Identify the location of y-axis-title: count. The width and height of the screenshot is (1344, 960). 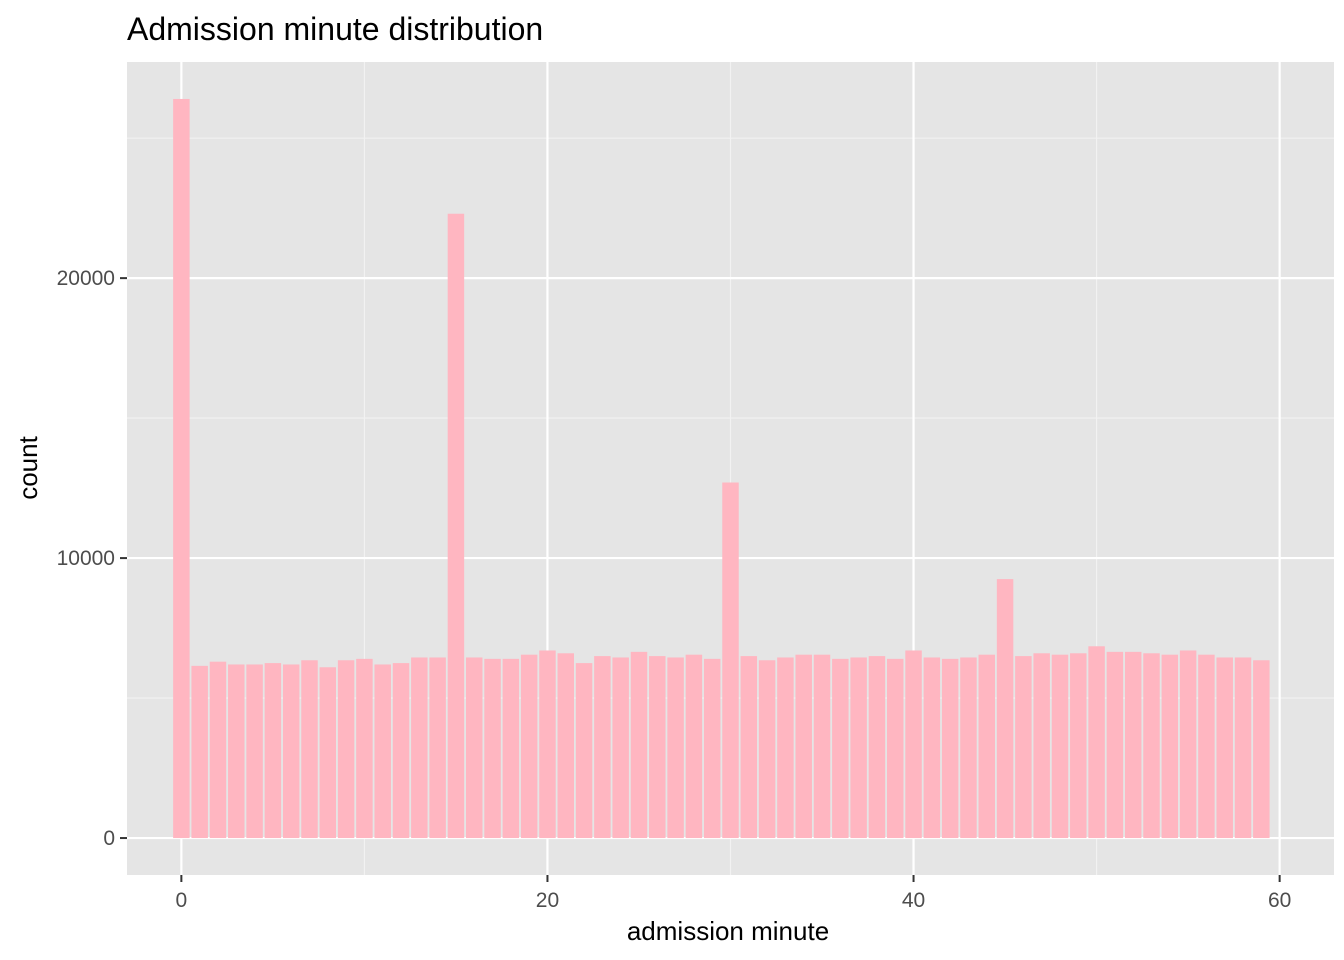
(28, 467).